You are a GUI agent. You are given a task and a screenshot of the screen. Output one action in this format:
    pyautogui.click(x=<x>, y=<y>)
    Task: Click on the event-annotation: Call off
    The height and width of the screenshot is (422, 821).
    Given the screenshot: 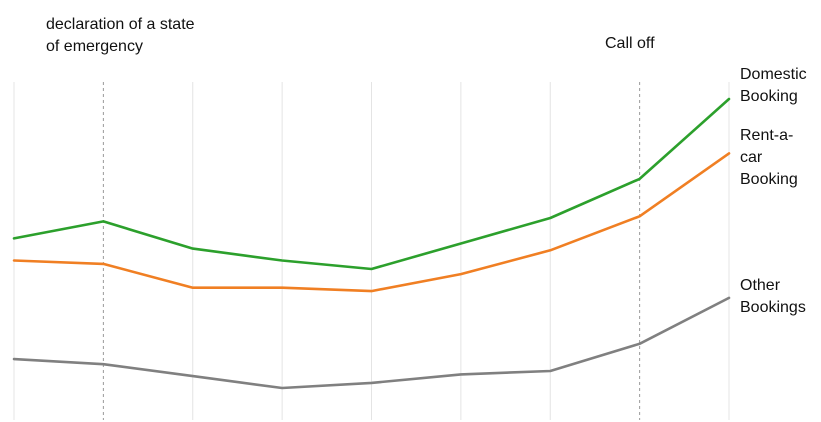 What is the action you would take?
    pyautogui.click(x=630, y=43)
    